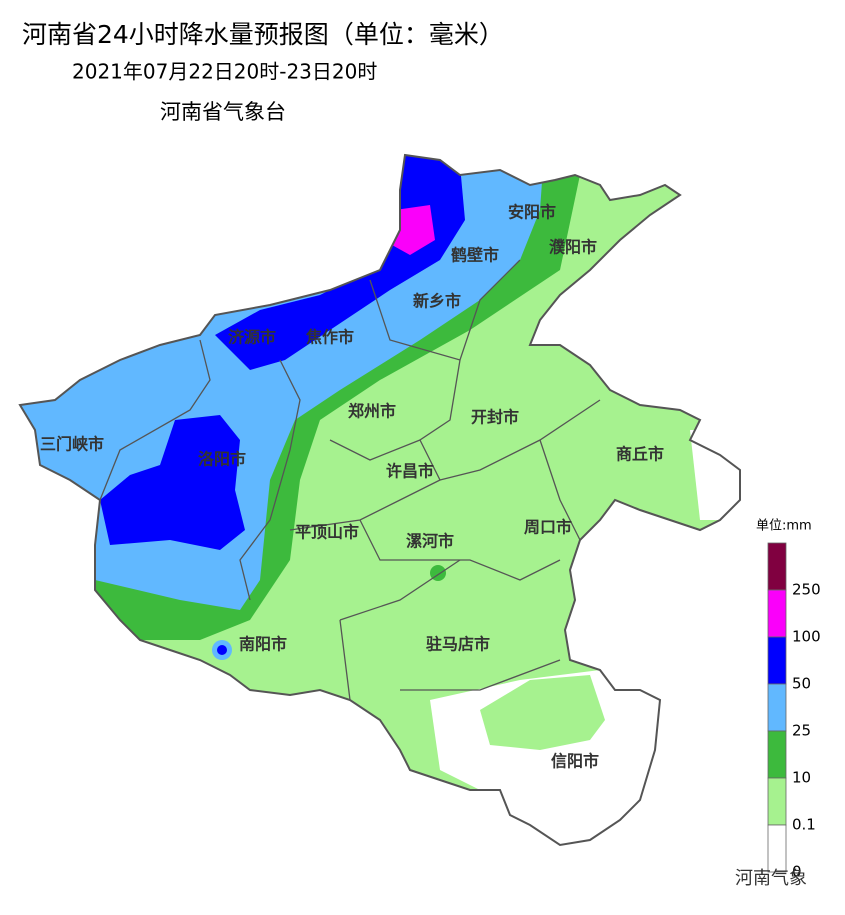  I want to click on city-label: 郑州市, so click(372, 411).